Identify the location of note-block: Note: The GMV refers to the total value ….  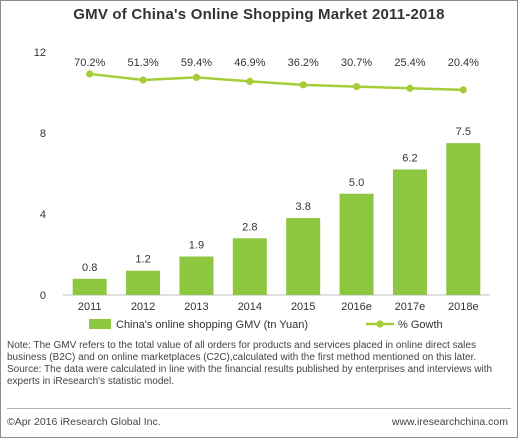
(259, 364).